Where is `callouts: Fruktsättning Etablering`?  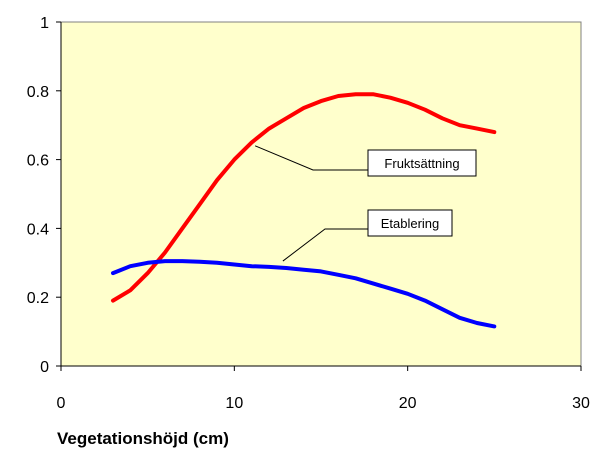
callouts: Fruktsättning Etablering is located at coordinates (365, 203).